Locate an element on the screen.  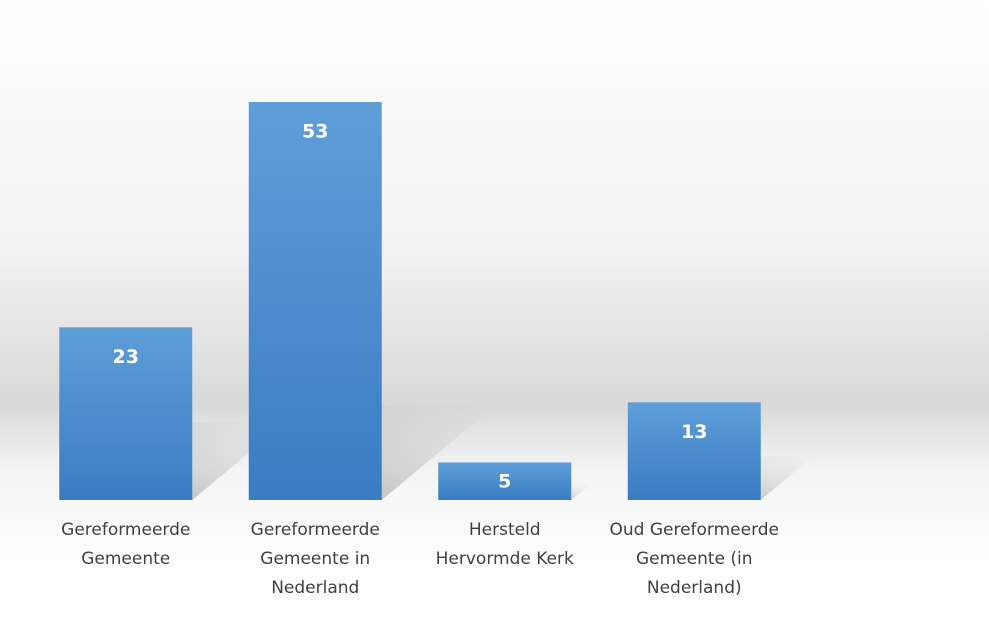
category-label: Gereformeerde Gemeente is located at coordinates (126, 544).